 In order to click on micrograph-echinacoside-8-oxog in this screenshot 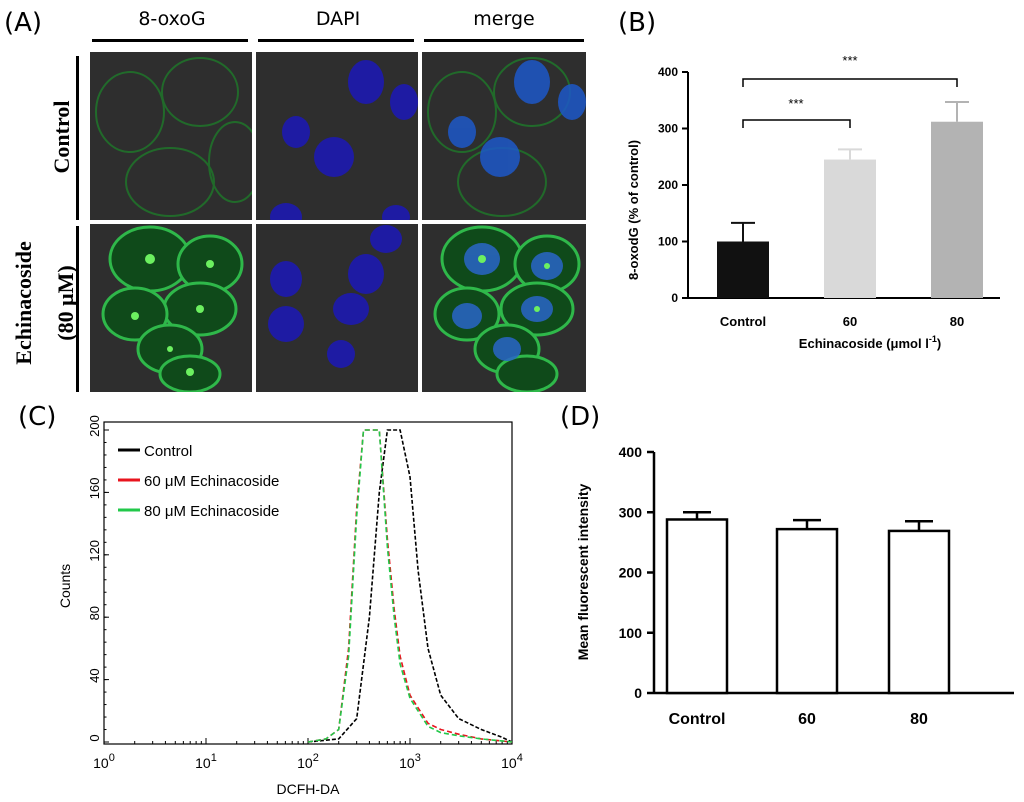, I will do `click(171, 308)`.